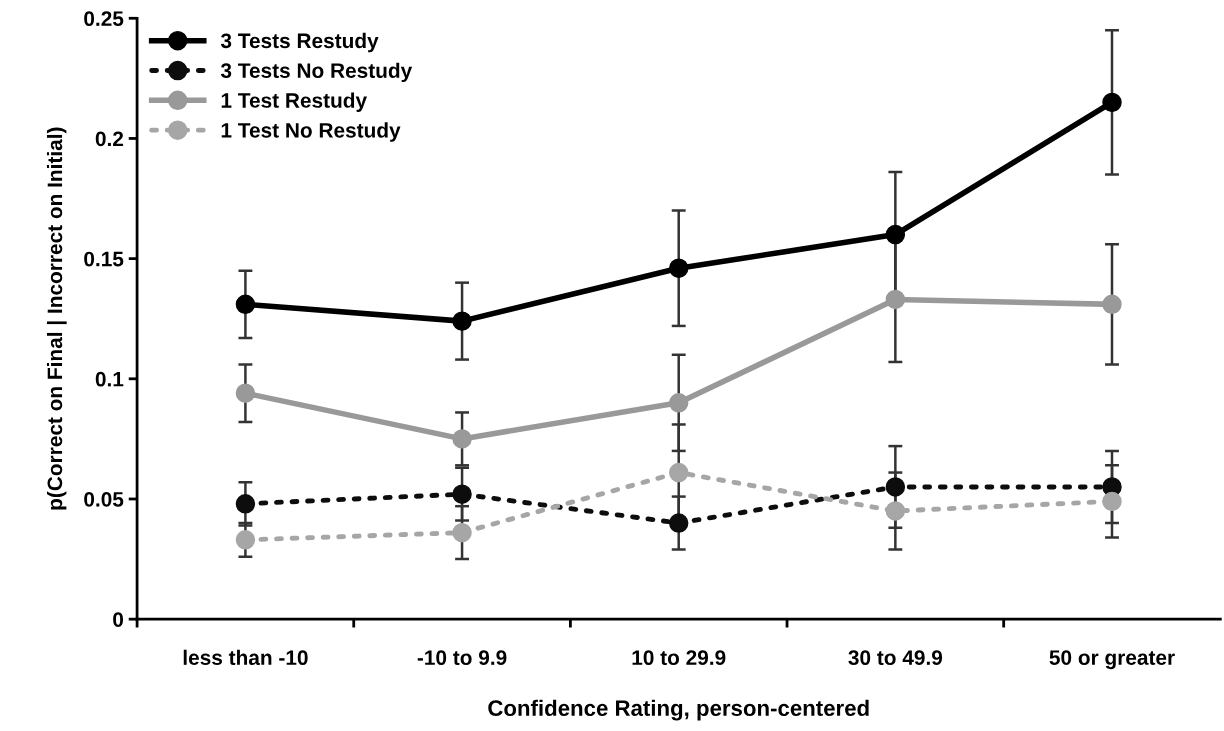  What do you see at coordinates (104, 259) in the screenshot?
I see `y-tick-label: 0.15` at bounding box center [104, 259].